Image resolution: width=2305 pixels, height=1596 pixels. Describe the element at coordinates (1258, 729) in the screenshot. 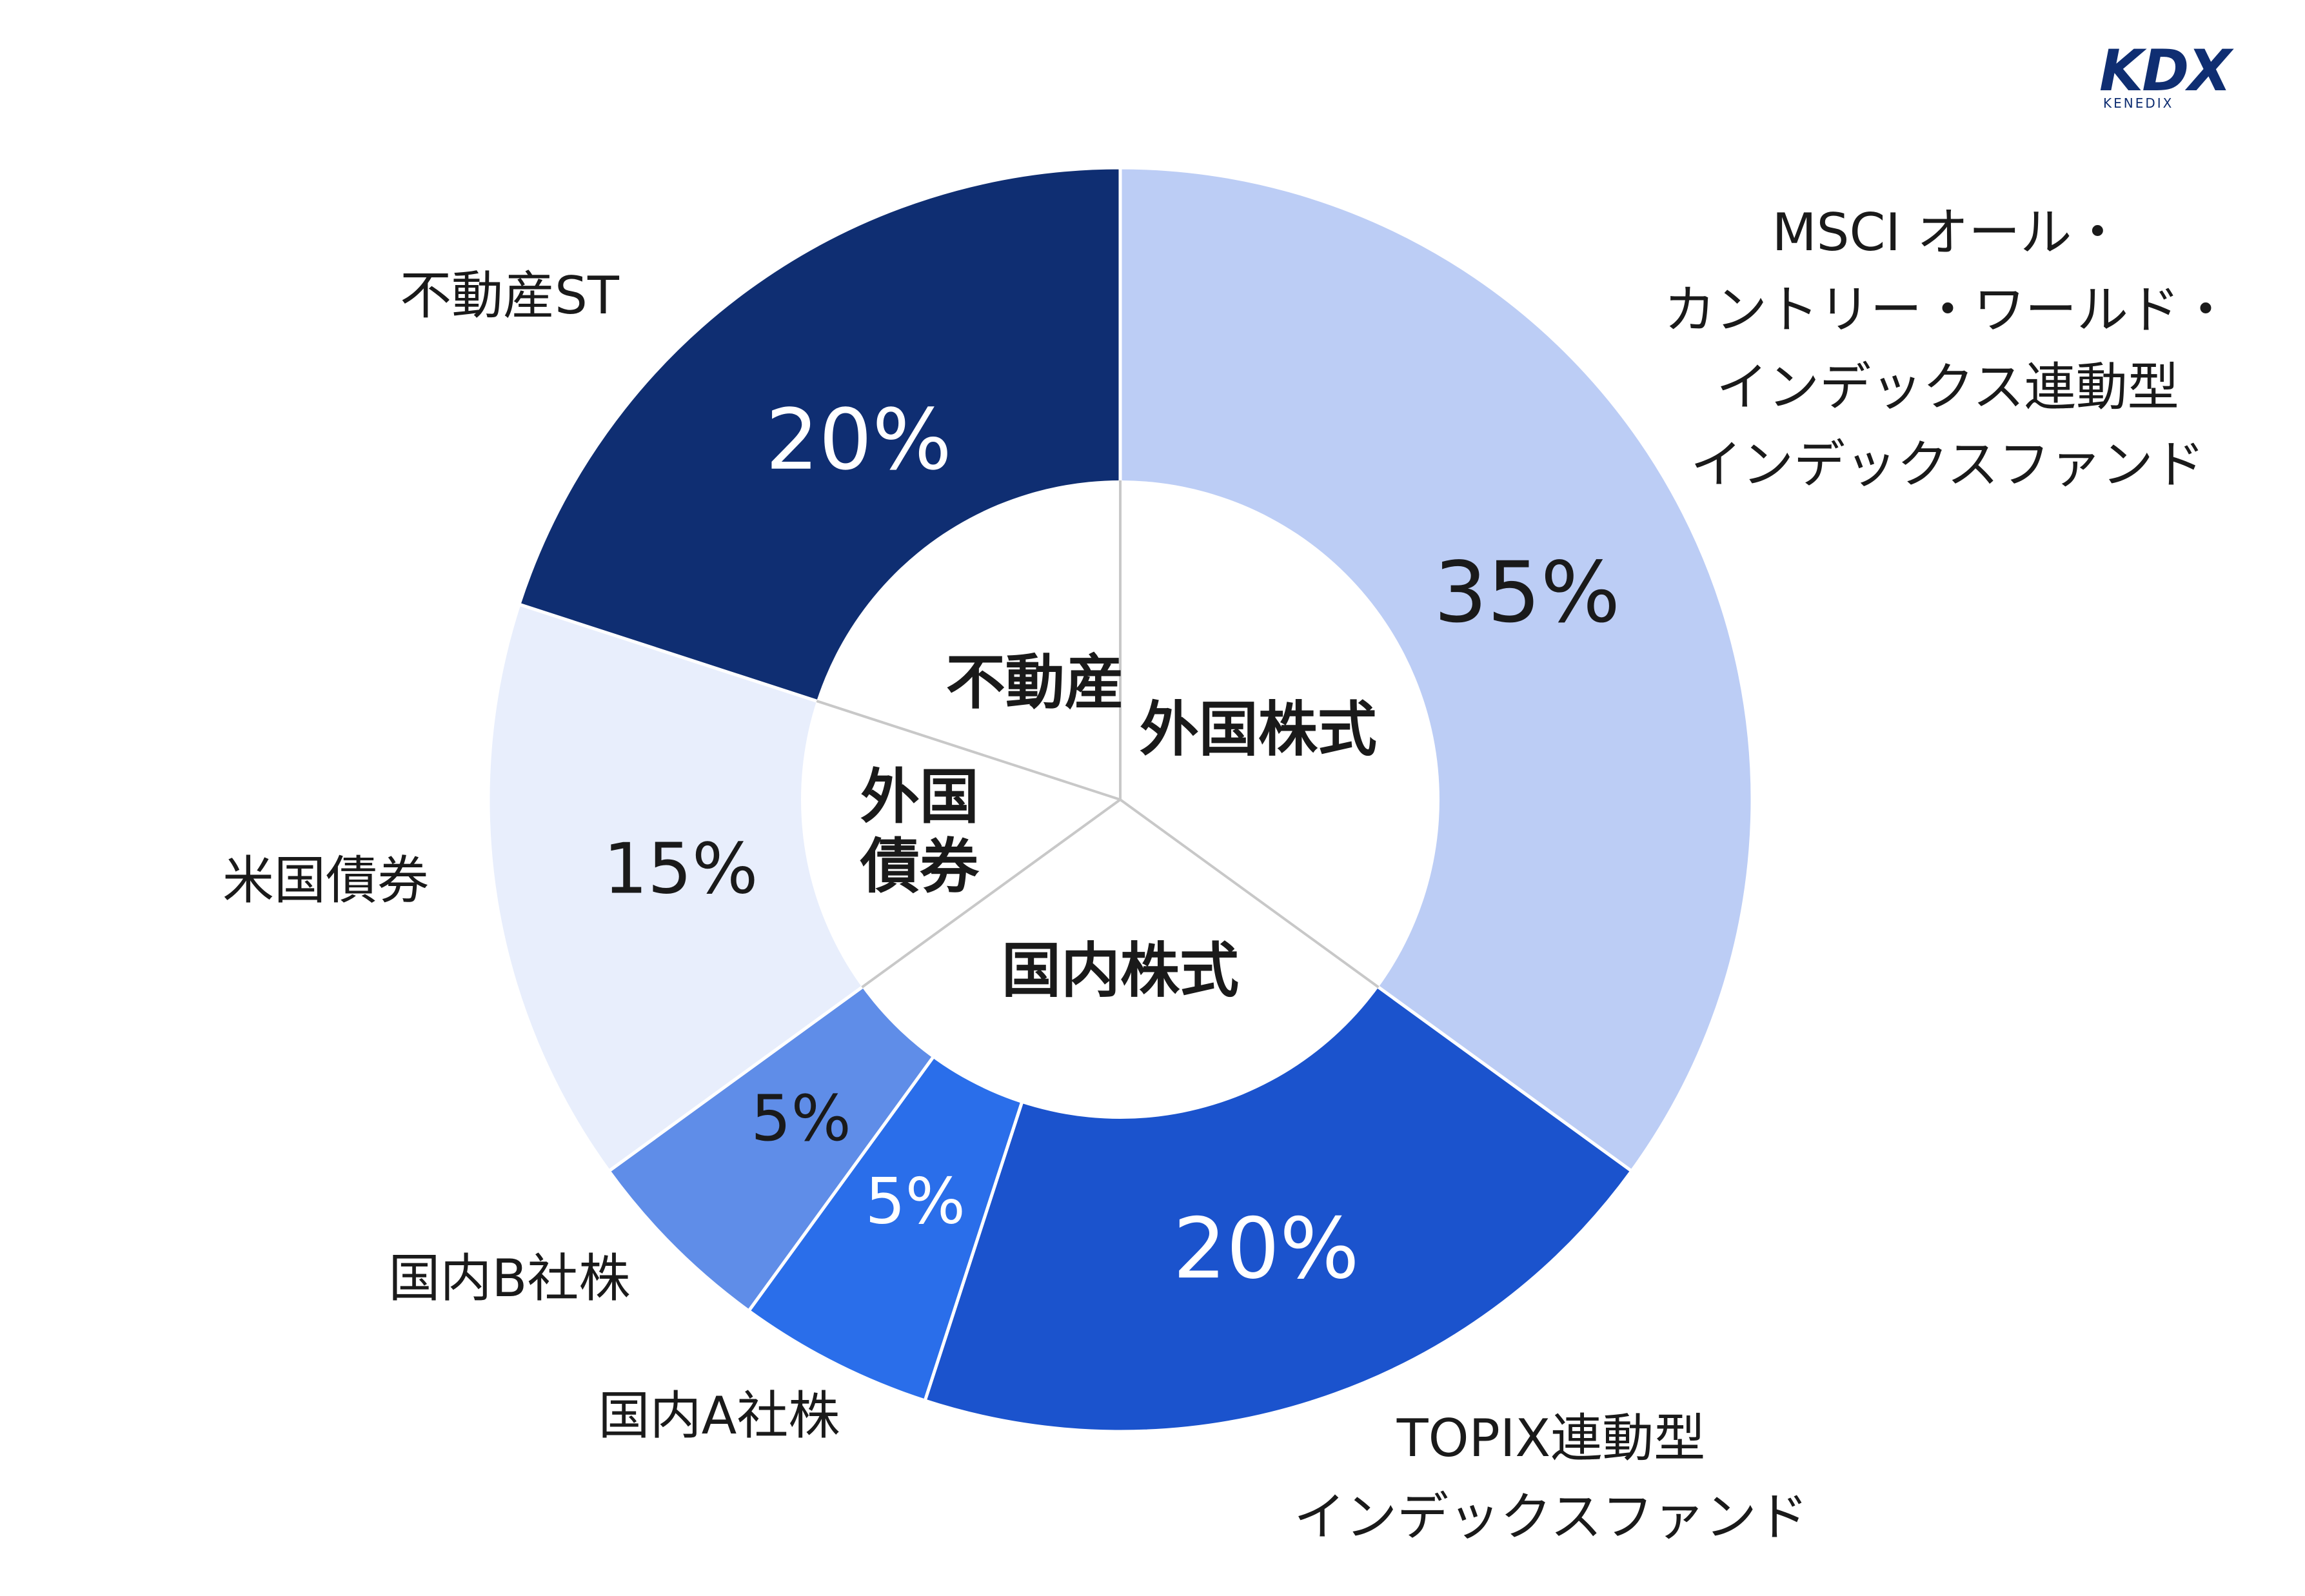

I see `inner-label-1: 外国株式` at that location.